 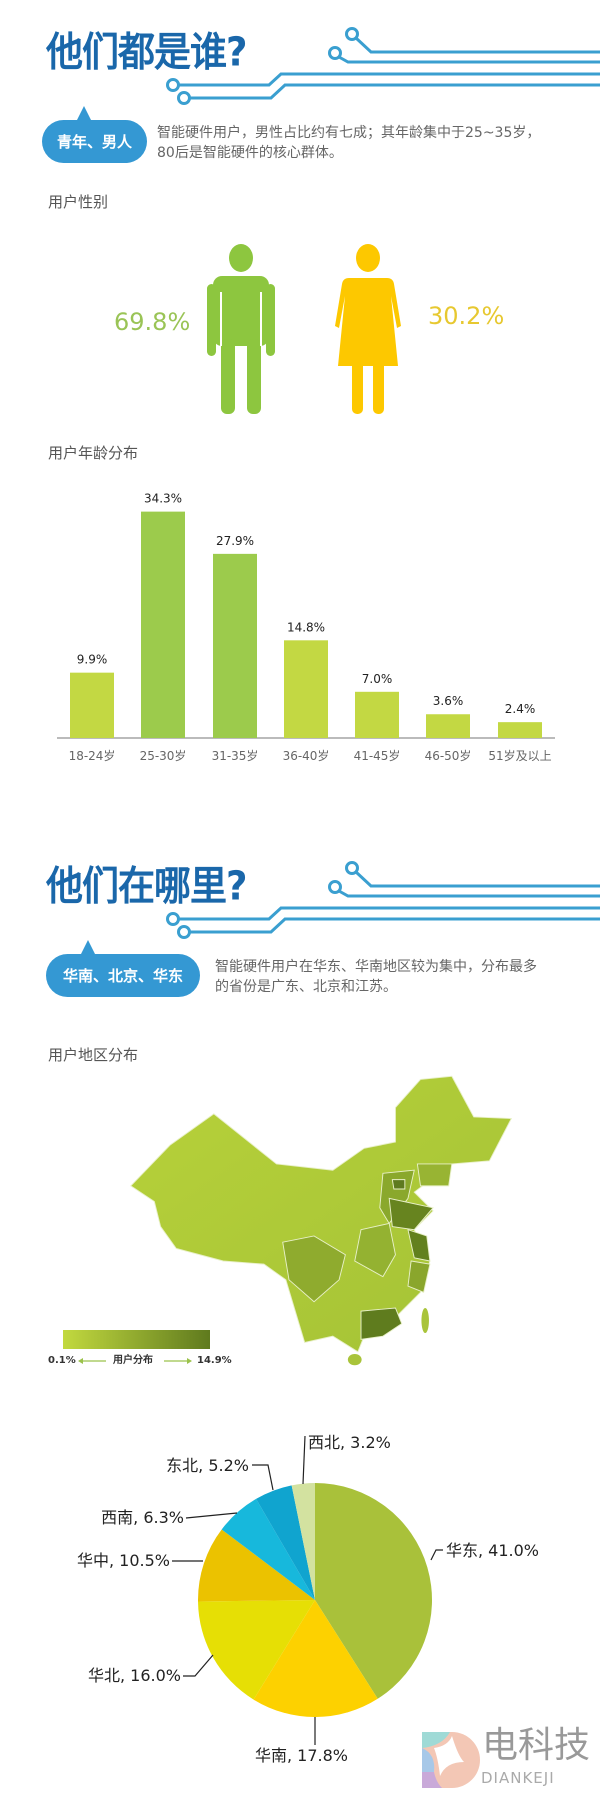 What do you see at coordinates (235, 755) in the screenshot?
I see `x-tick-label: 31-35岁` at bounding box center [235, 755].